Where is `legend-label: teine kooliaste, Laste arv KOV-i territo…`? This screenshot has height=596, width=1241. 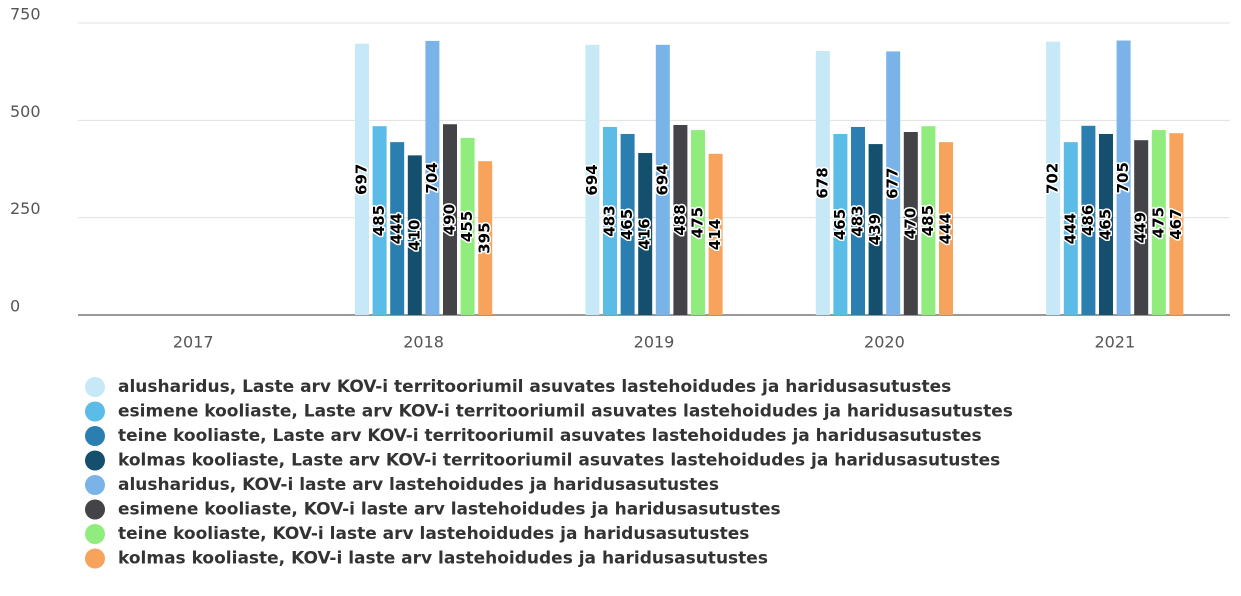
legend-label: teine kooliaste, Laste arv KOV-i territo… is located at coordinates (550, 436).